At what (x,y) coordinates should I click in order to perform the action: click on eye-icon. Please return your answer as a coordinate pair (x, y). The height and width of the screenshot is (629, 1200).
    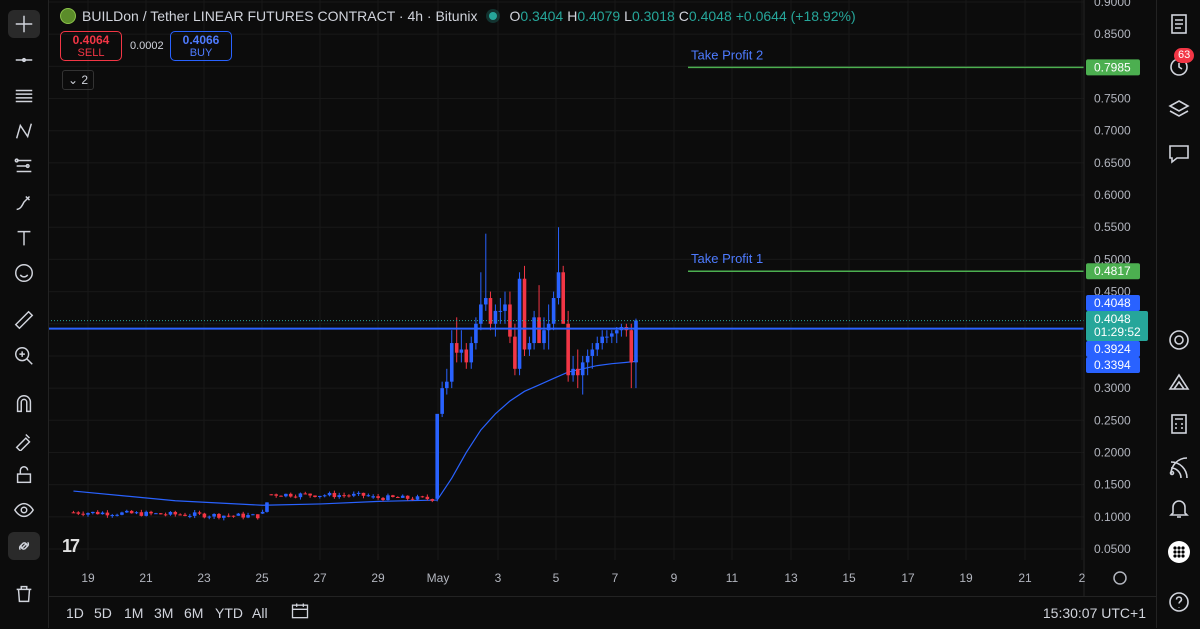
    Looking at the image, I should click on (24, 510).